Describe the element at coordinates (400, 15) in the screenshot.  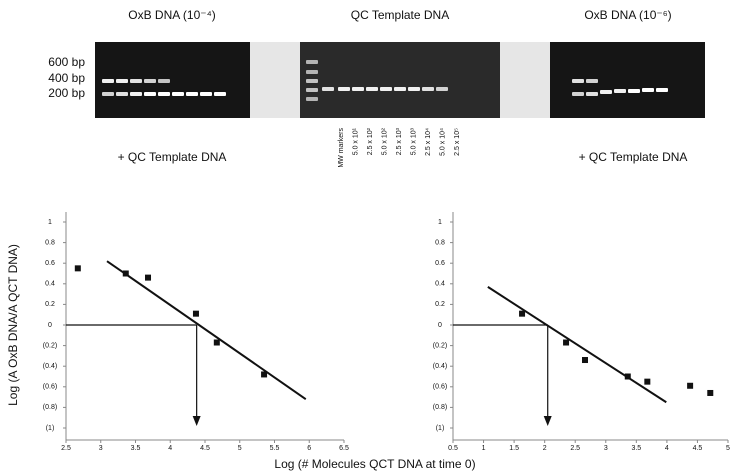
I see `gel-title: QC Template DNA` at that location.